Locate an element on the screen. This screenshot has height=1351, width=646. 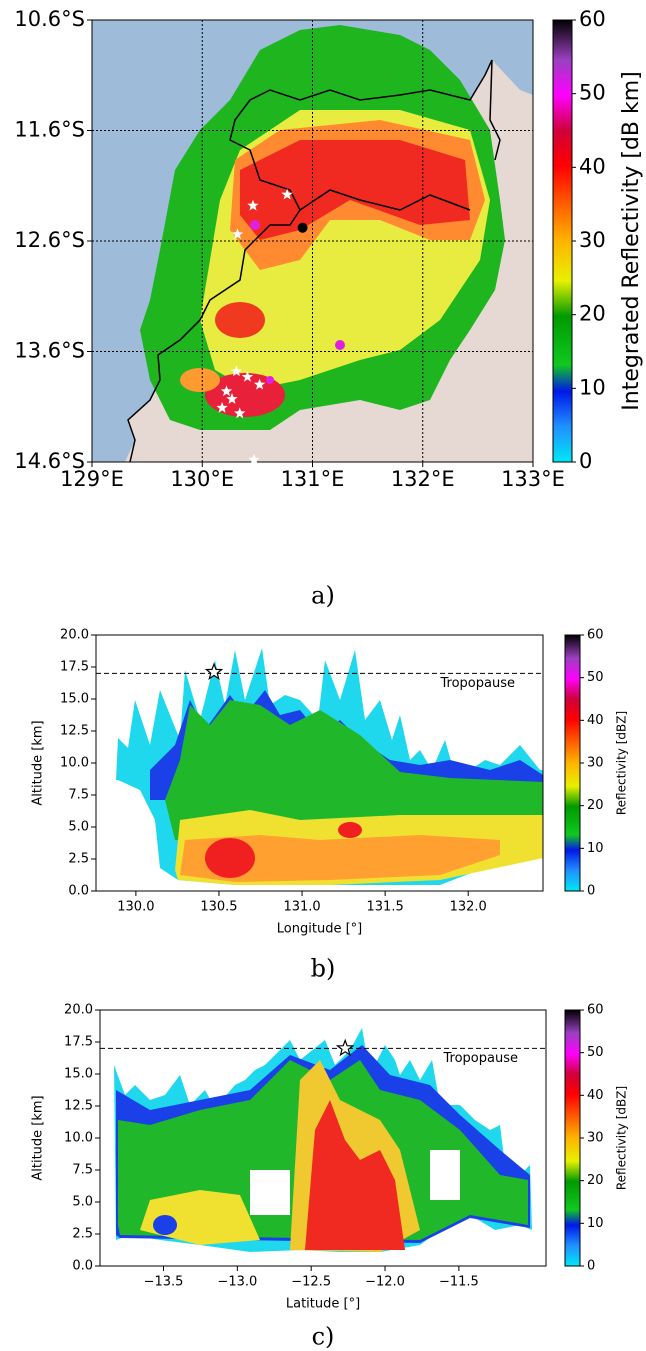
x-tick-label: −12.0 is located at coordinates (385, 1282).